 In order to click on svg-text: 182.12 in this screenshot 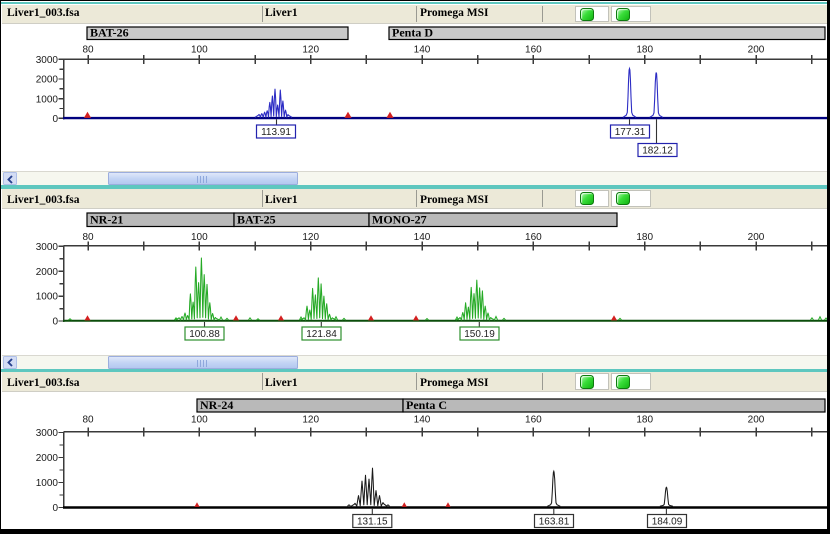, I will do `click(657, 150)`.